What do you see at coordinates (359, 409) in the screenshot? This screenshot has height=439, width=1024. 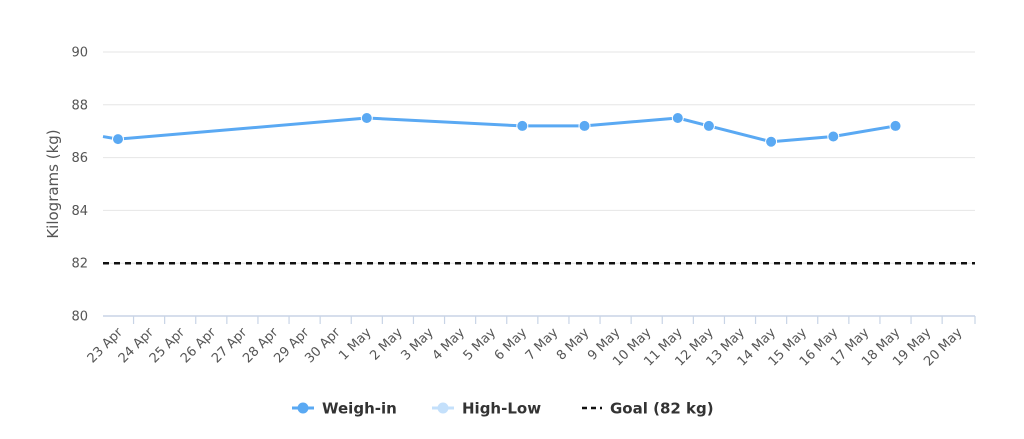 I see `legend-label: Weigh-in` at bounding box center [359, 409].